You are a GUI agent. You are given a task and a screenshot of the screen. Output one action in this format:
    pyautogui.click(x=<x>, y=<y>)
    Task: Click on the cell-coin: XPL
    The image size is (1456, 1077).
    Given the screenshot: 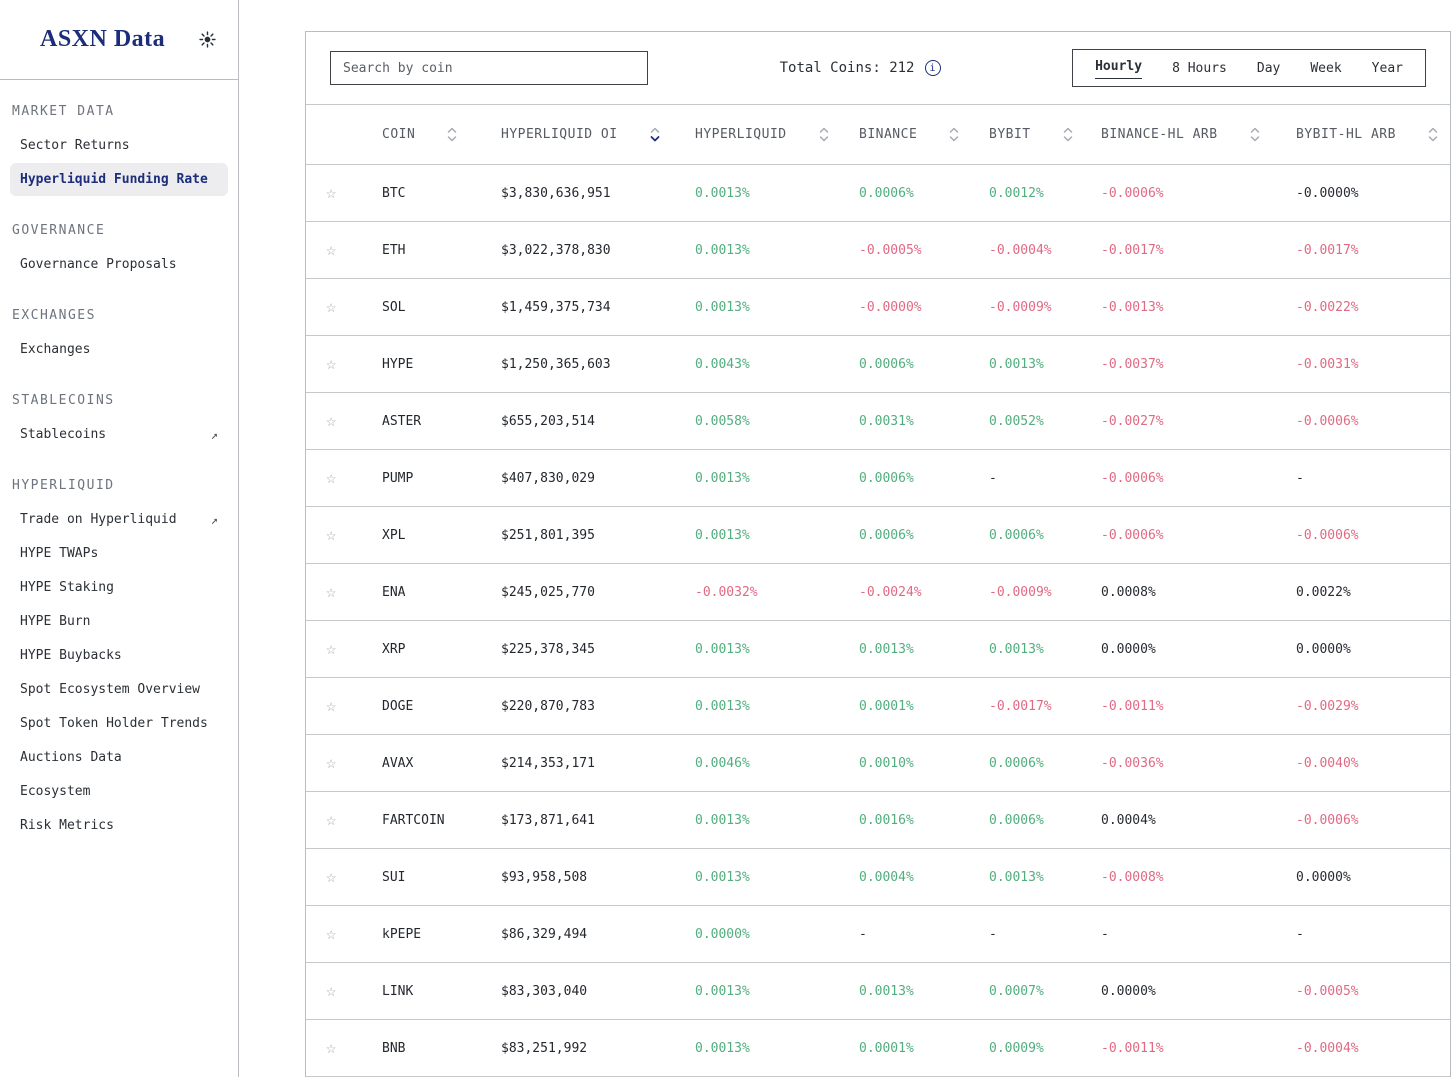 What is the action you would take?
    pyautogui.click(x=394, y=535)
    